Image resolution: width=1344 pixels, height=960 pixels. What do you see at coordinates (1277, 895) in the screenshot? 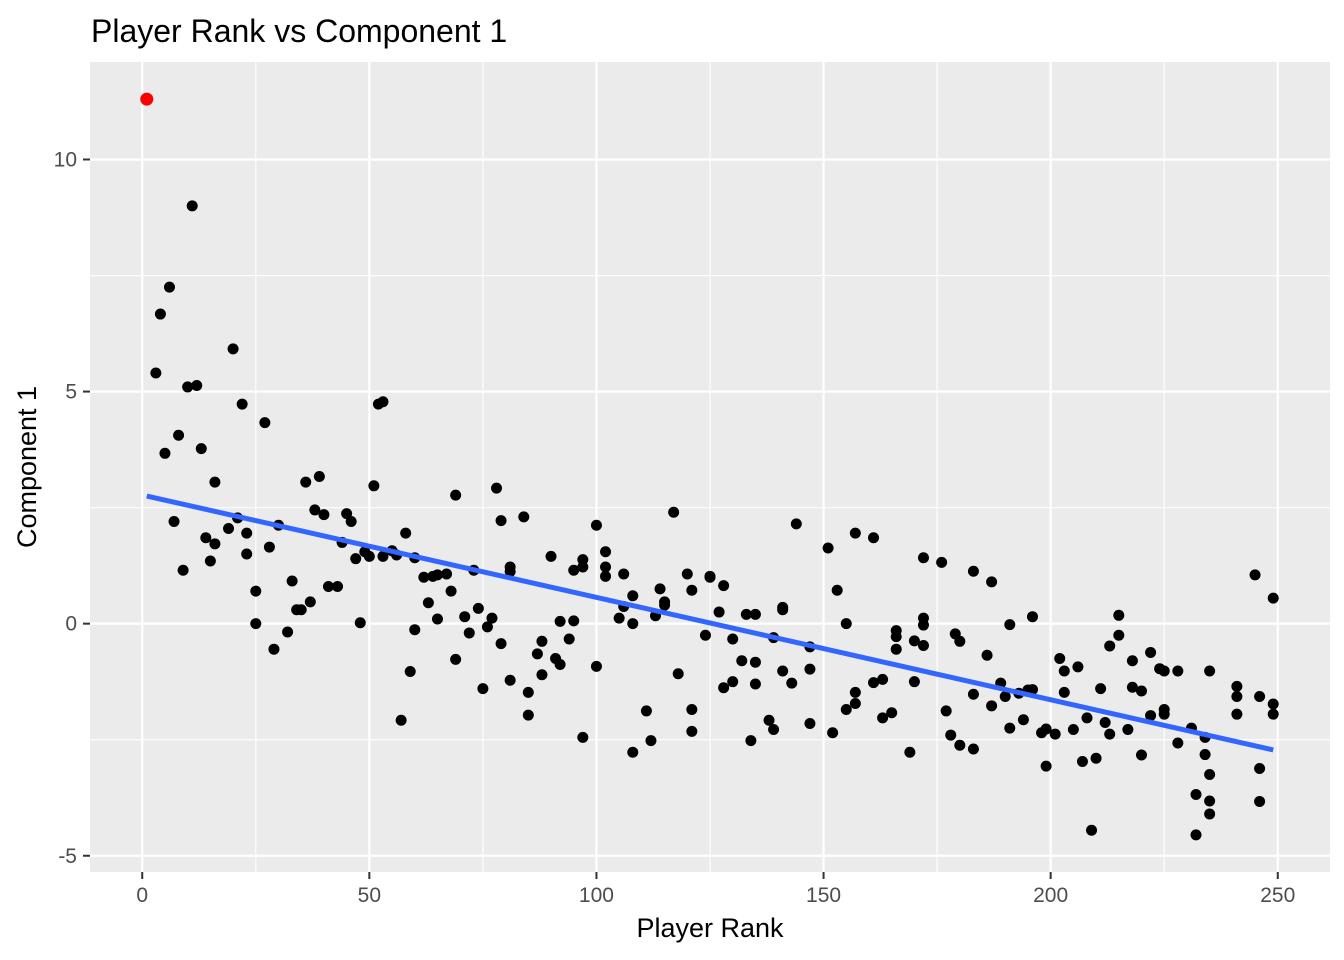
I see `x-tick-label: 250` at bounding box center [1277, 895].